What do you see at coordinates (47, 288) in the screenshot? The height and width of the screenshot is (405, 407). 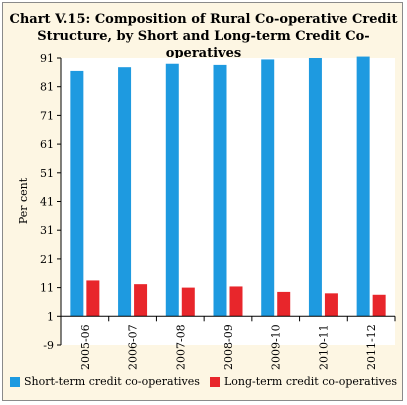 I see `y-tick-label: 11` at bounding box center [47, 288].